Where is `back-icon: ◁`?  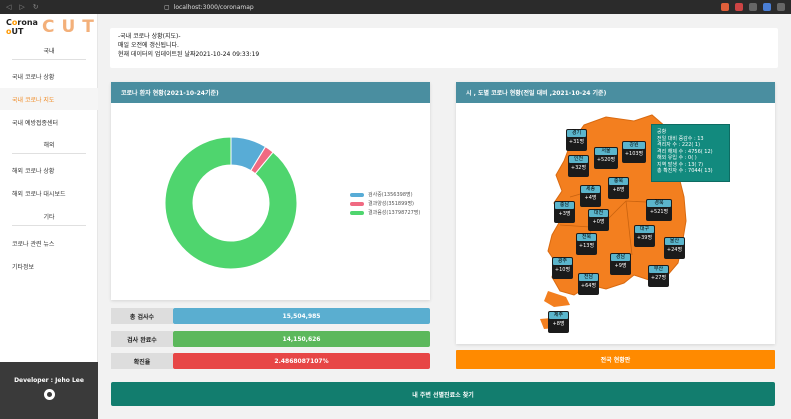 back-icon: ◁ is located at coordinates (9, 7).